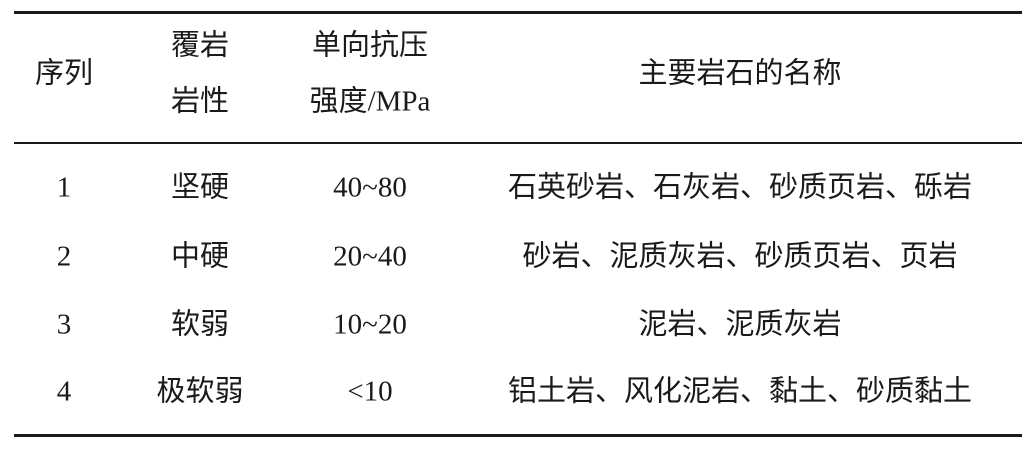 The image size is (1033, 460). What do you see at coordinates (200, 187) in the screenshot?
I see `cell-rock-type: 坚硬` at bounding box center [200, 187].